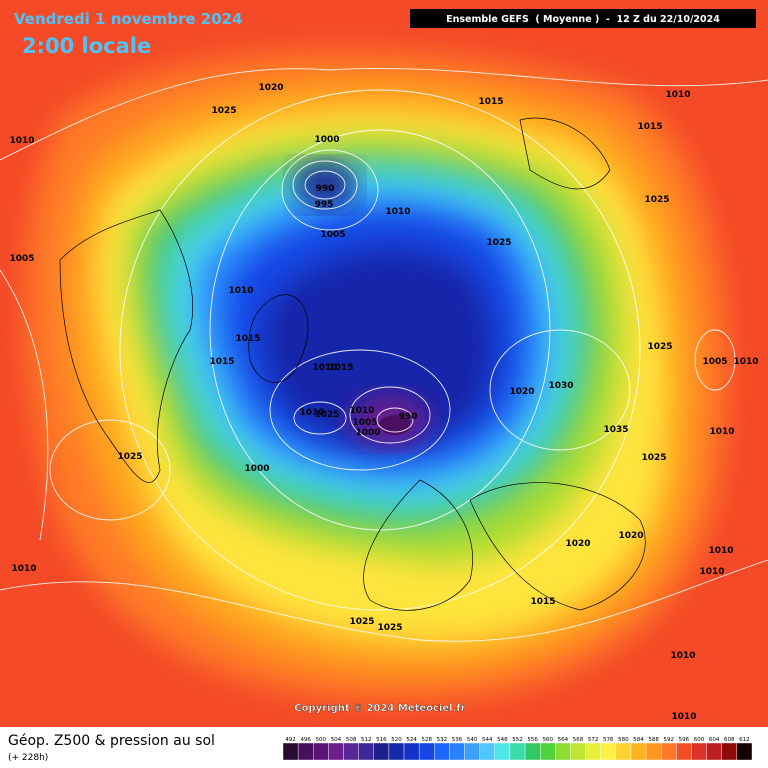 The width and height of the screenshot is (768, 768). I want to click on footer-title: Géop. Z500 & pression au sol, so click(111, 741).